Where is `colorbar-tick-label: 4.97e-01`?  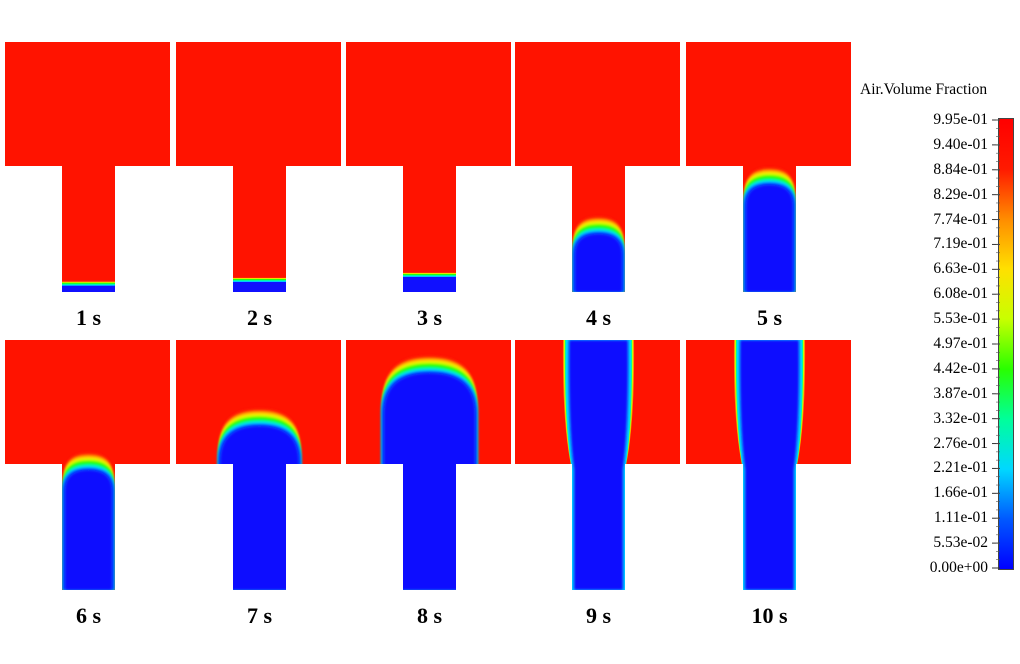 colorbar-tick-label: 4.97e-01 is located at coordinates (960, 343).